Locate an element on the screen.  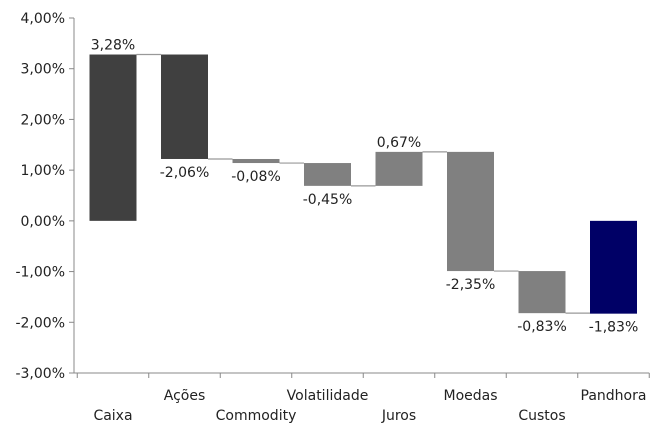
x-category-label: Moedas is located at coordinates (470, 396).